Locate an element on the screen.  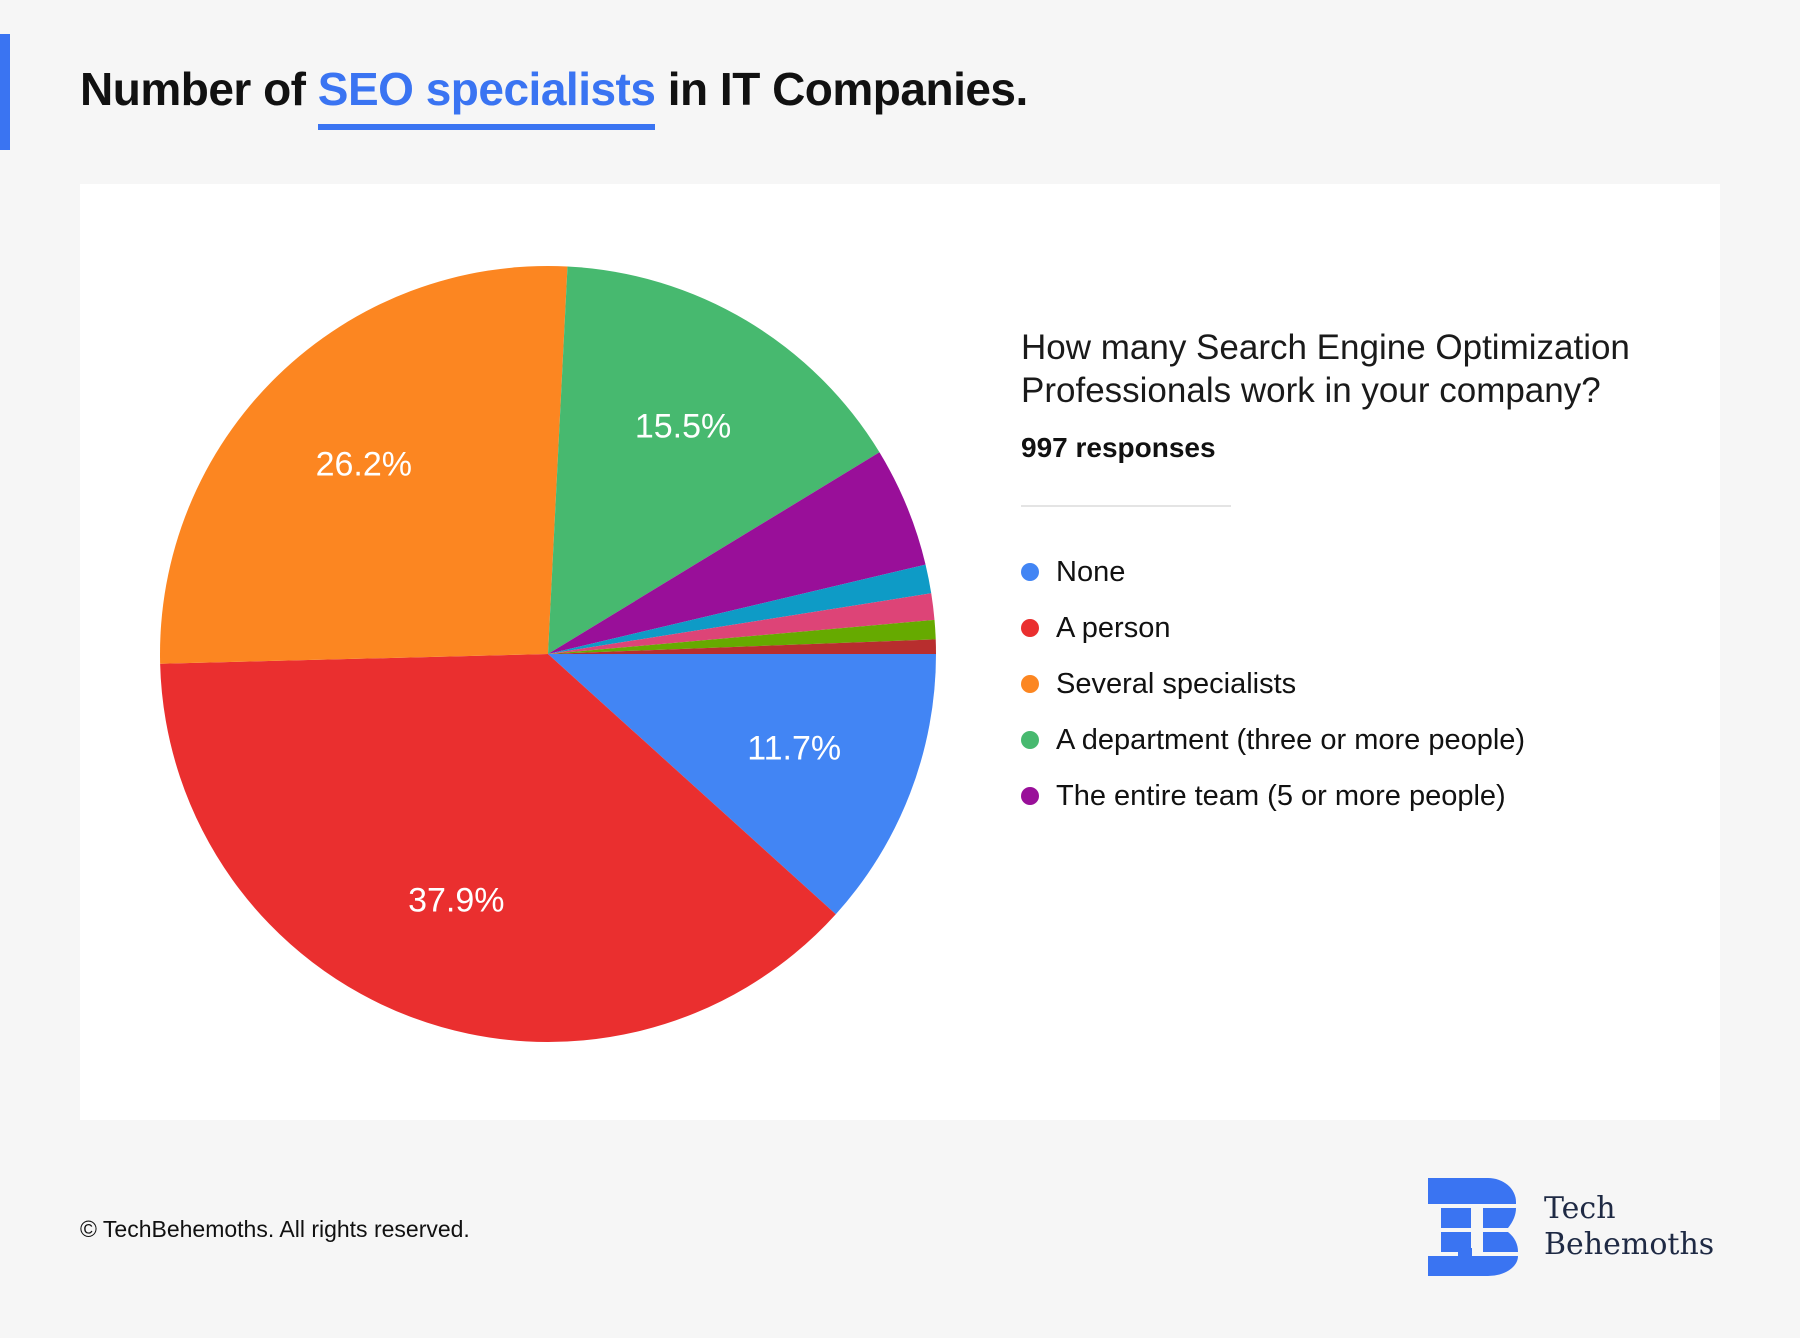
slice-label: 26.2% is located at coordinates (363, 464).